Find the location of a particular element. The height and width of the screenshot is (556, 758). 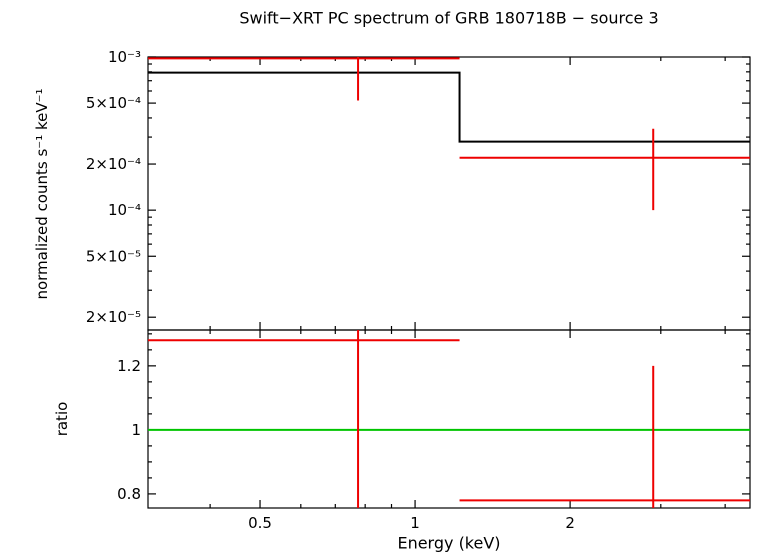

x-tick-label: 2 is located at coordinates (570, 523).